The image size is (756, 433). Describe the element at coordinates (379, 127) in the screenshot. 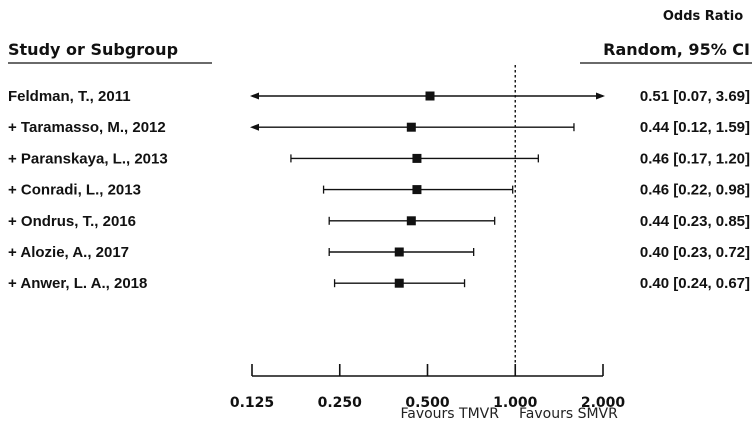

I see `study-row: + Taramasso, M., 2012 0.44 [0.12, 1.59]` at that location.